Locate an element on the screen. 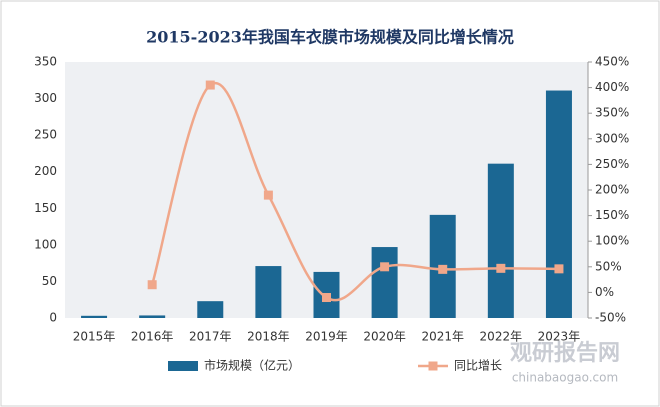  legend-label: 市场规模（亿元） is located at coordinates (252, 365).